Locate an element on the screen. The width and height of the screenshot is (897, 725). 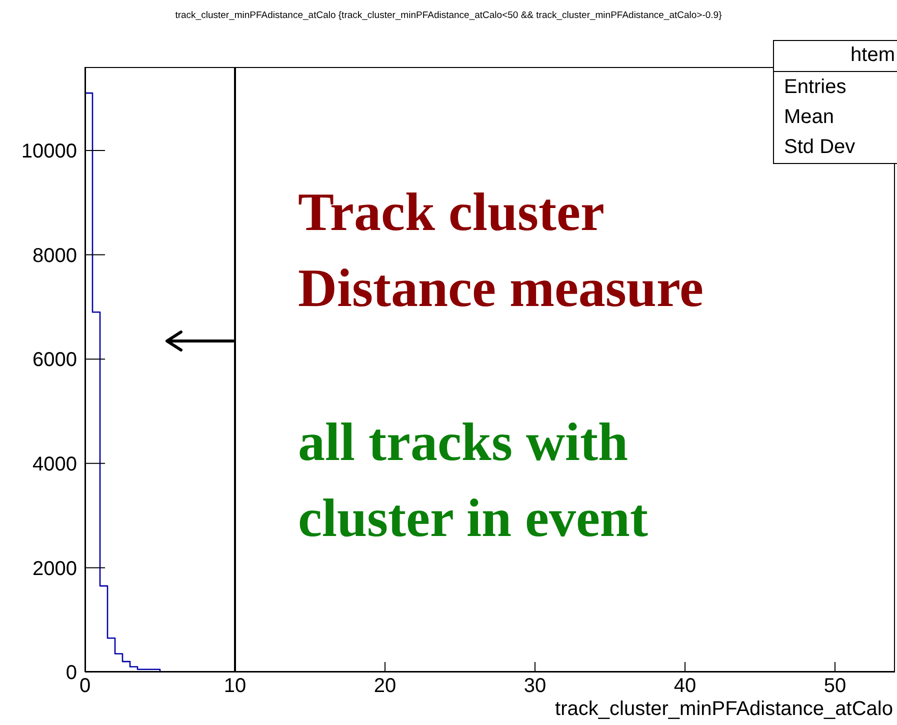
x-tick-label: 20 is located at coordinates (385, 686).